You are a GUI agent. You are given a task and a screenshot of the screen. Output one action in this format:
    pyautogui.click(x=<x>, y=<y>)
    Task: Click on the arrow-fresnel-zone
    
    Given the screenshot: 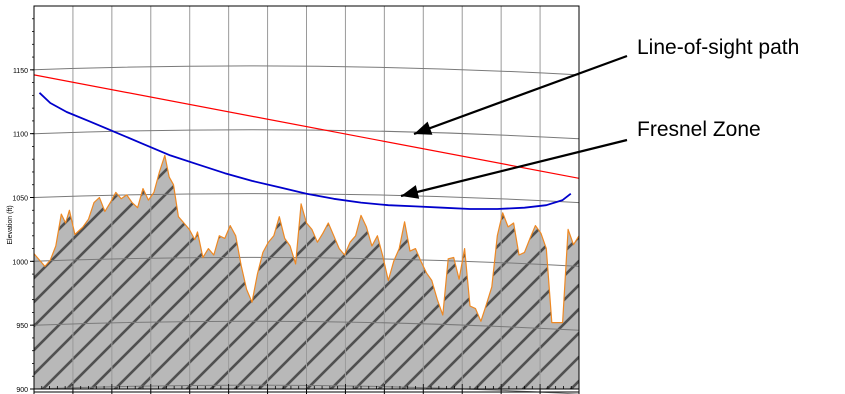 What is the action you would take?
    pyautogui.click(x=514, y=168)
    